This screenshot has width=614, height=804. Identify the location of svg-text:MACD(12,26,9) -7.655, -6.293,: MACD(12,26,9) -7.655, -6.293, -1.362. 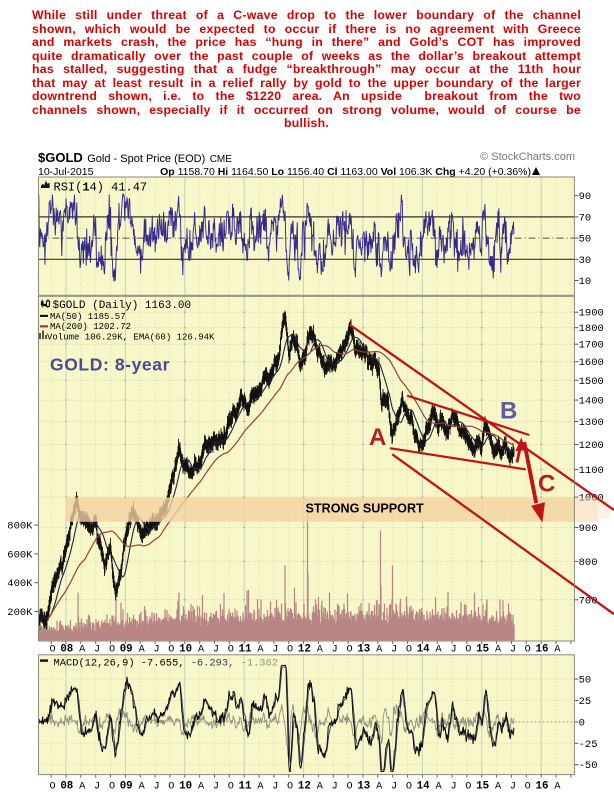
(166, 664).